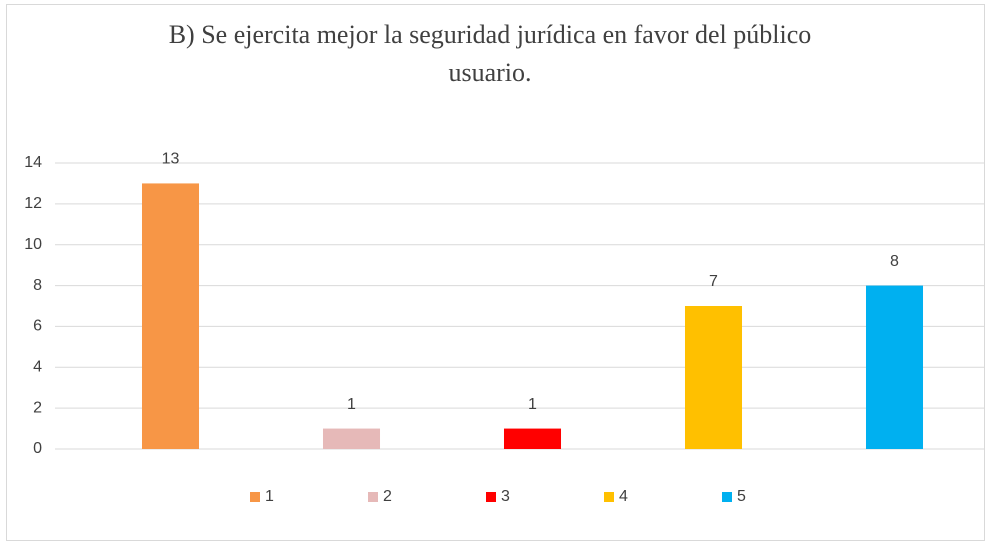  What do you see at coordinates (269, 496) in the screenshot?
I see `legend-label: 1` at bounding box center [269, 496].